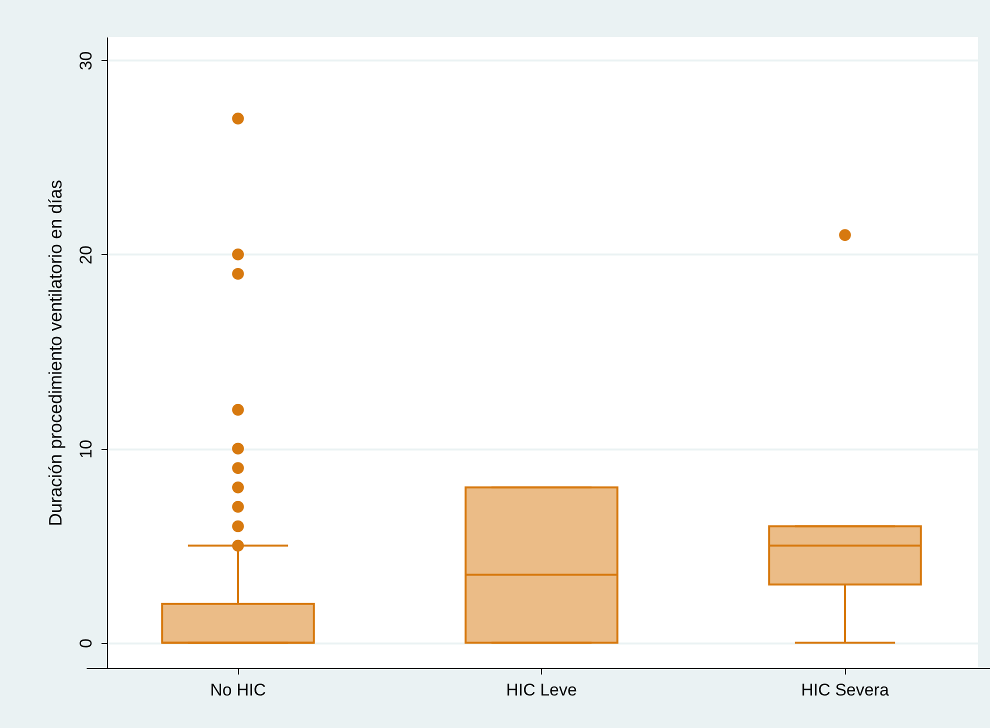  What do you see at coordinates (238, 690) in the screenshot?
I see `x-tick-label: No HIC` at bounding box center [238, 690].